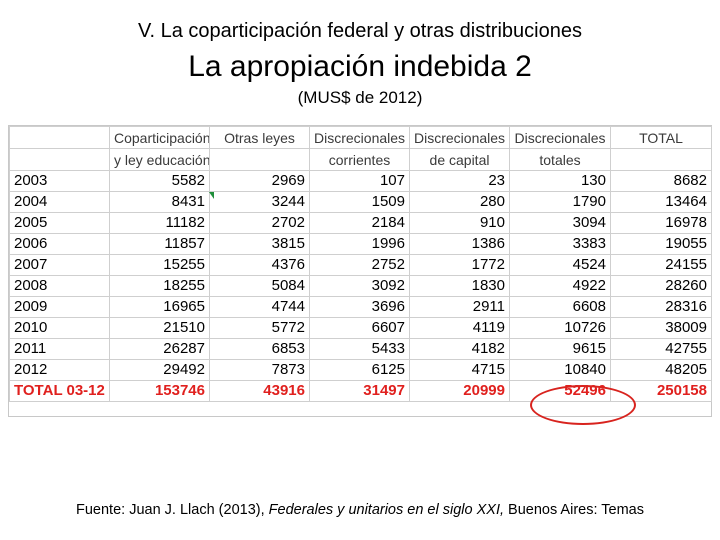 This screenshot has height=540, width=720. Describe the element at coordinates (459, 307) in the screenshot. I see `table-cell: 2911` at that location.